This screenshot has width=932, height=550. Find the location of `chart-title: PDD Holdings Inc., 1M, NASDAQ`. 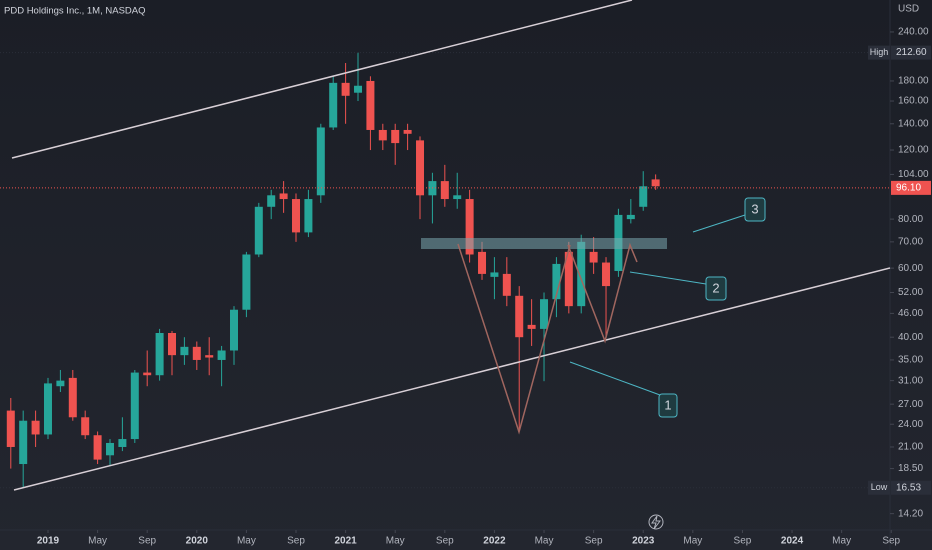

chart-title: PDD Holdings Inc., 1M, NASDAQ is located at coordinates (75, 11).